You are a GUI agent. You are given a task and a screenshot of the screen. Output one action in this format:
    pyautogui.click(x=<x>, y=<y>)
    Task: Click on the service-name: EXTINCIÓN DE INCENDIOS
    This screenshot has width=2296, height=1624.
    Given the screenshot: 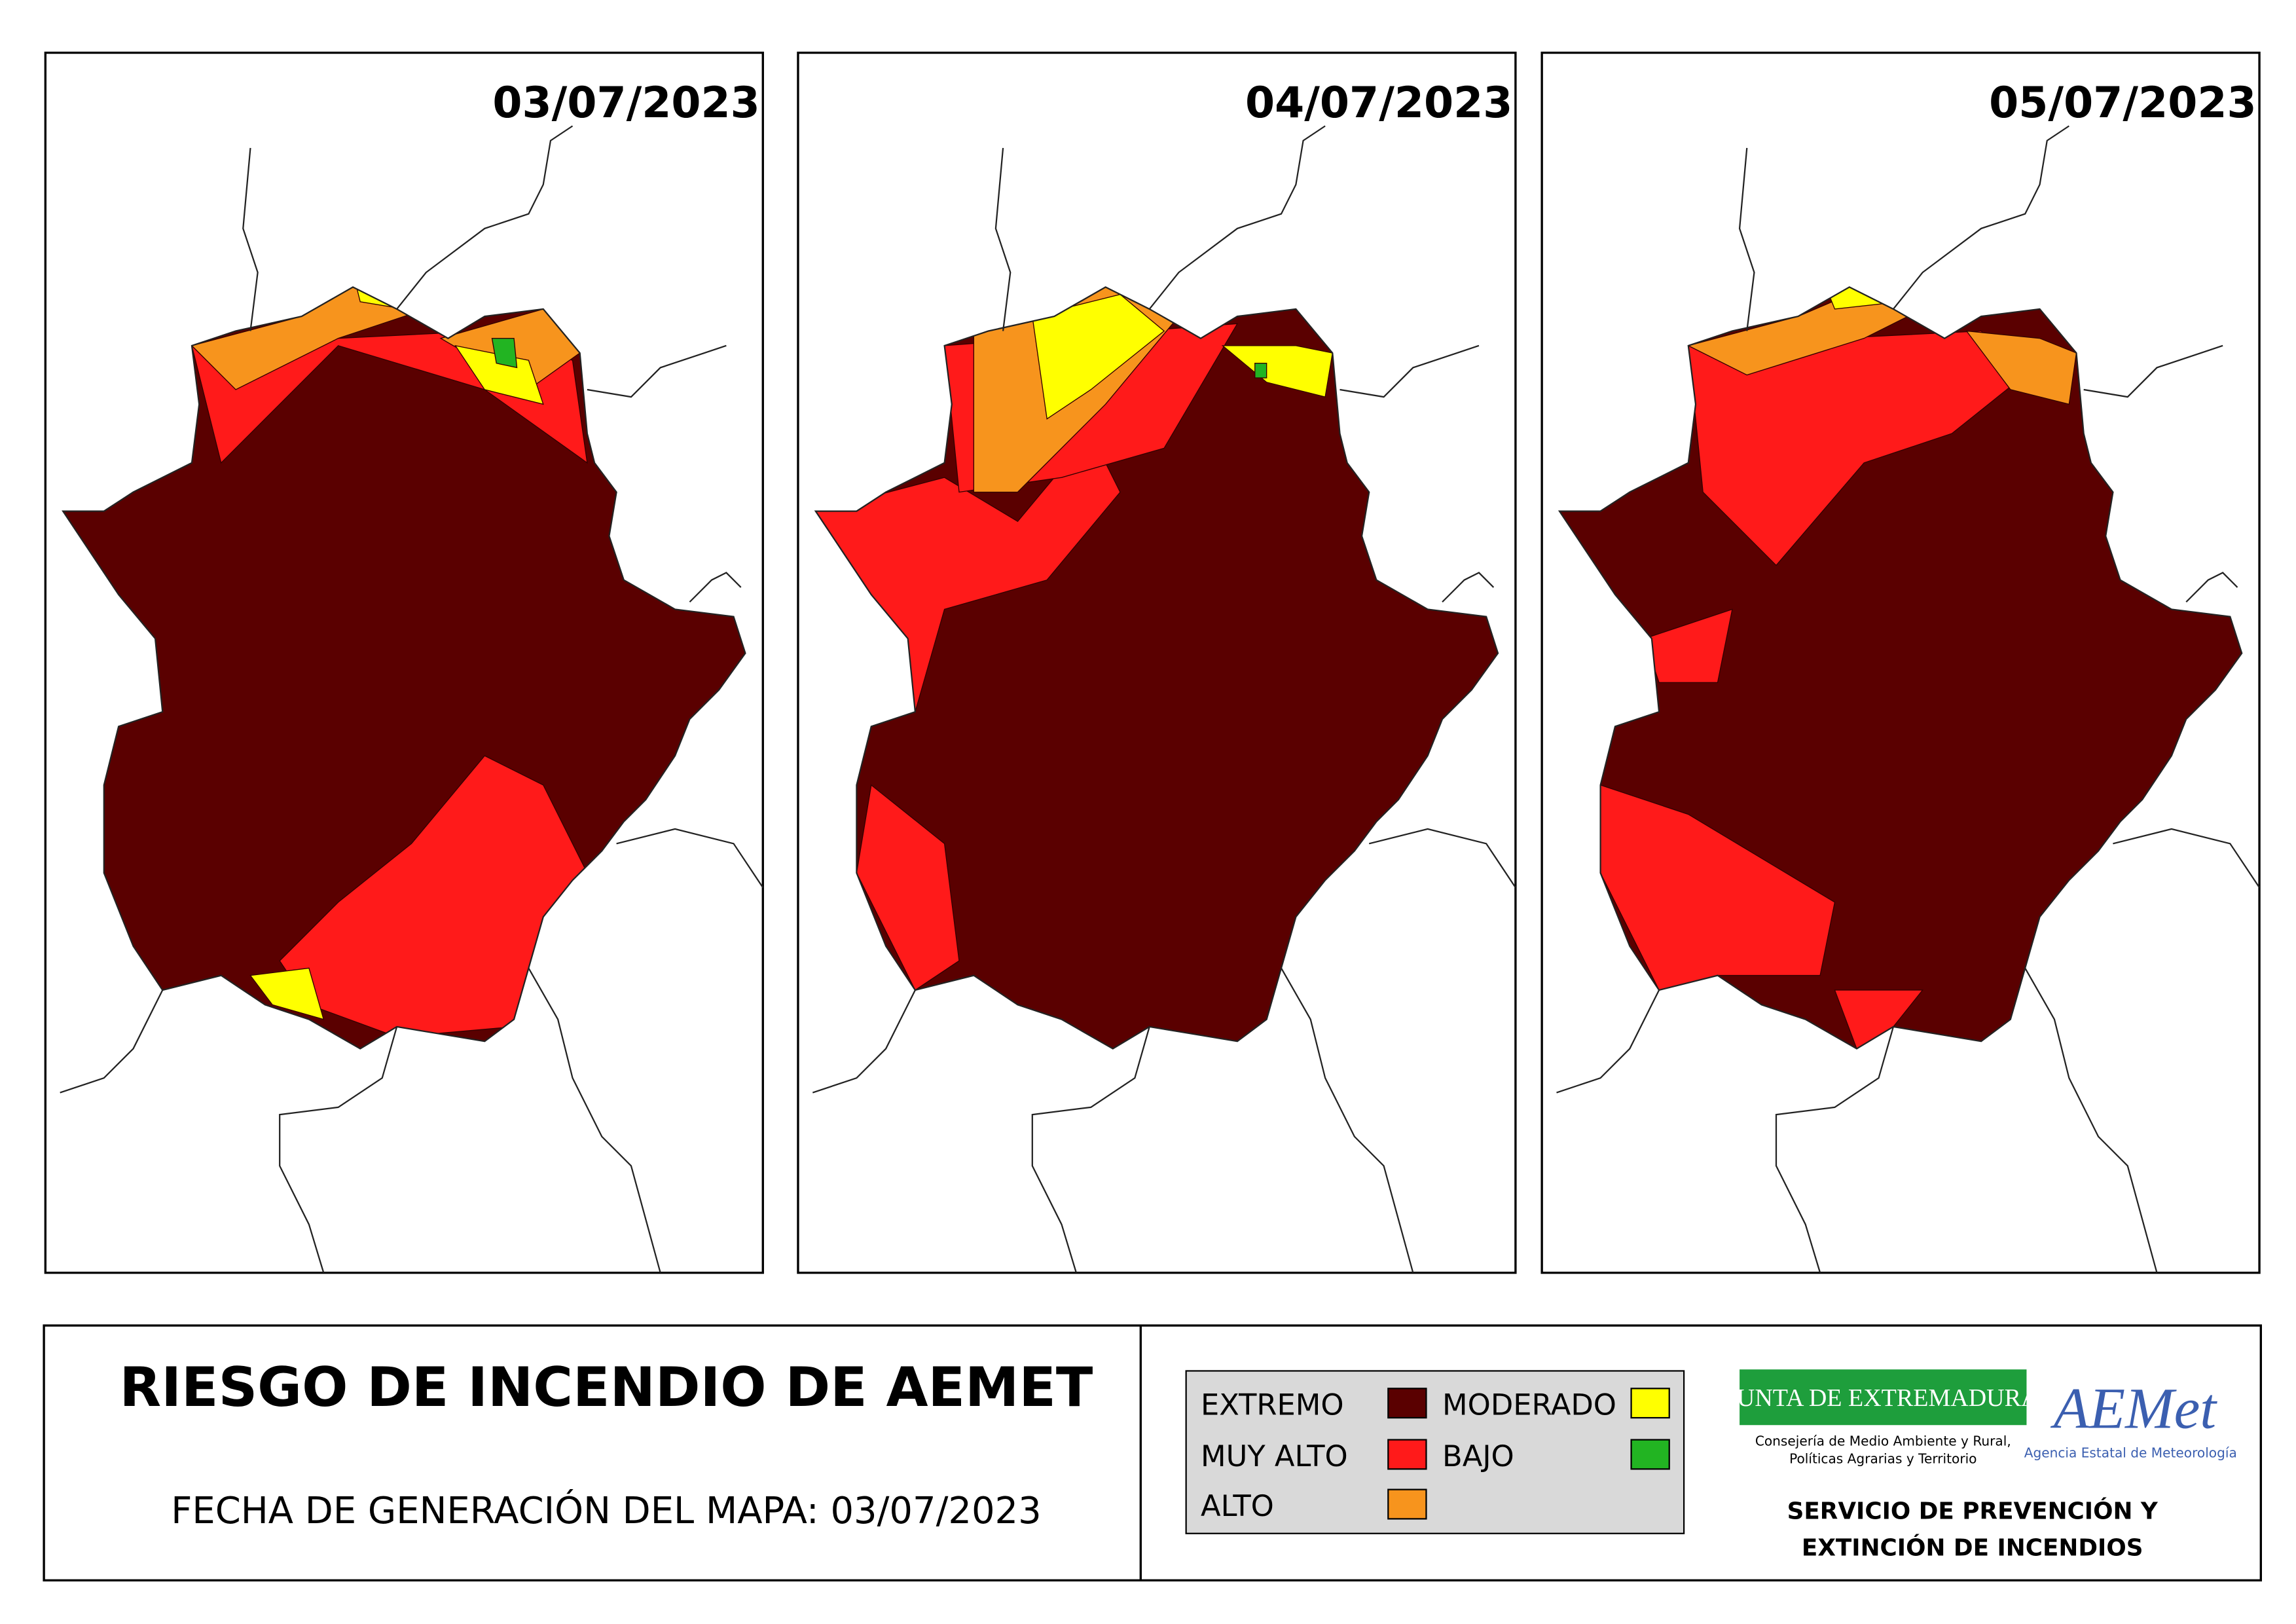 What is the action you would take?
    pyautogui.click(x=1972, y=1547)
    